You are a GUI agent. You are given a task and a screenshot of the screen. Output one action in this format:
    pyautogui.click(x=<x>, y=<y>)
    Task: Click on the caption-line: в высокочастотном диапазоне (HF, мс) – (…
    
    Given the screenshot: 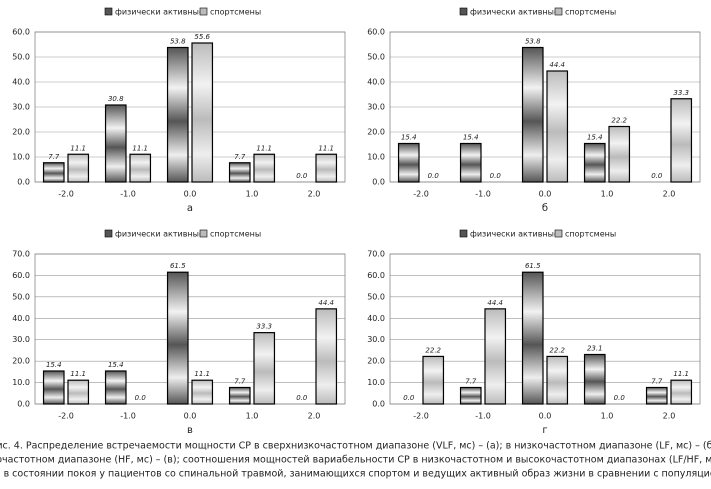 What is the action you would take?
    pyautogui.click(x=355, y=460)
    